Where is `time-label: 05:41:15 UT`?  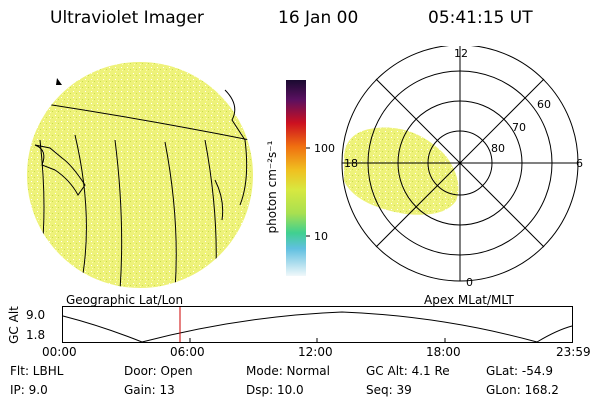 time-label: 05:41:15 UT is located at coordinates (480, 18).